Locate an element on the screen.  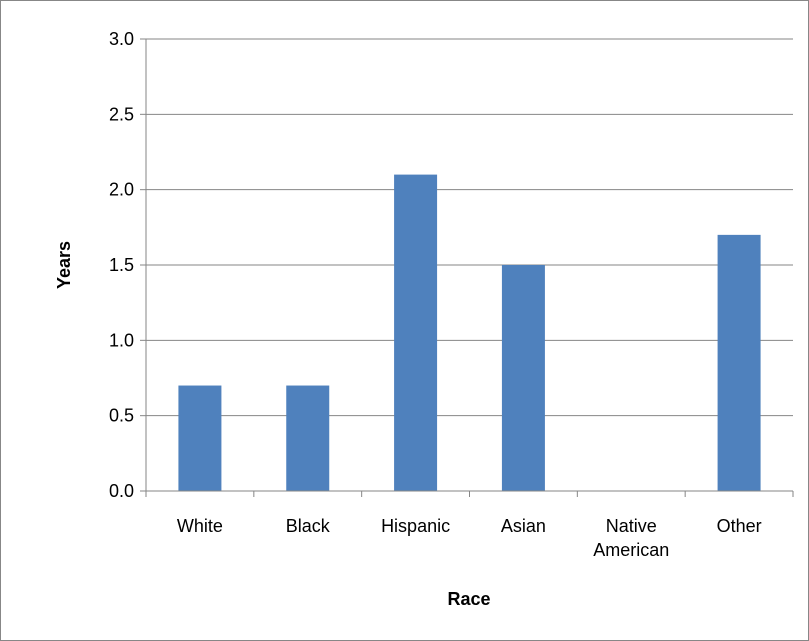
y-axis-title: Years is located at coordinates (64, 265).